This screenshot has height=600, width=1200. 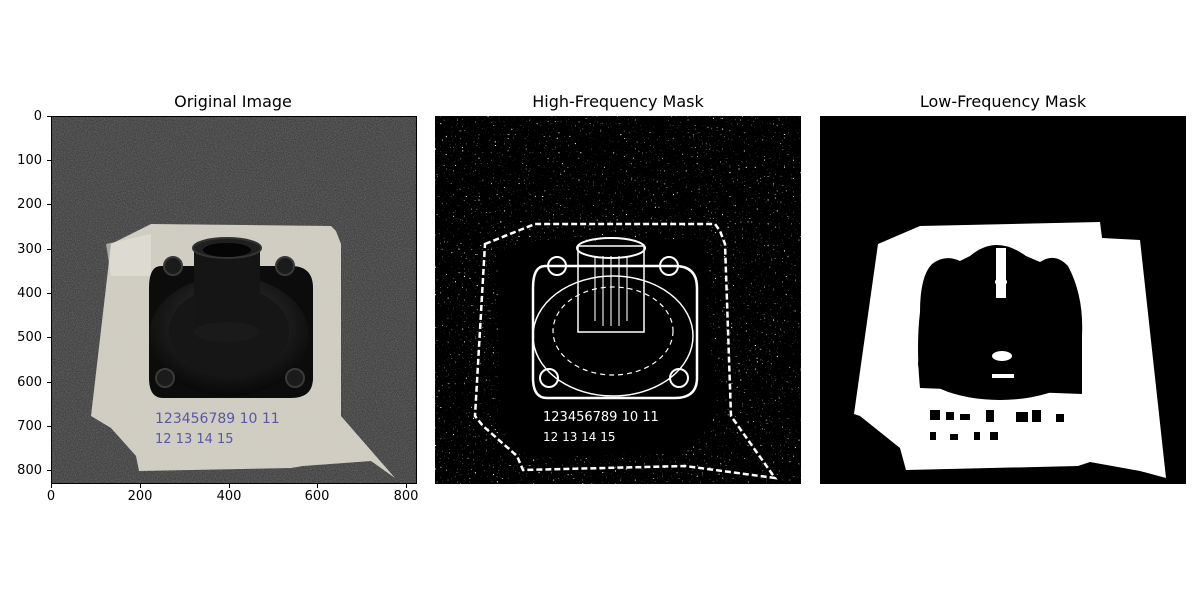 What do you see at coordinates (317, 496) in the screenshot?
I see `x-tick-label: 600` at bounding box center [317, 496].